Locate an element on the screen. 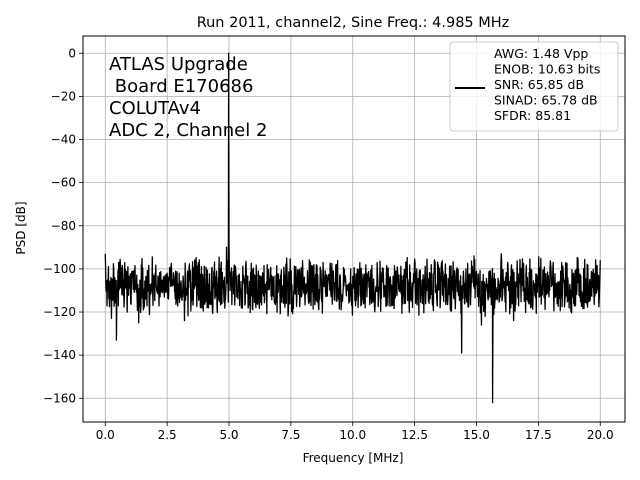 The height and width of the screenshot is (480, 640). x-tick-label: 7.5 is located at coordinates (290, 435).